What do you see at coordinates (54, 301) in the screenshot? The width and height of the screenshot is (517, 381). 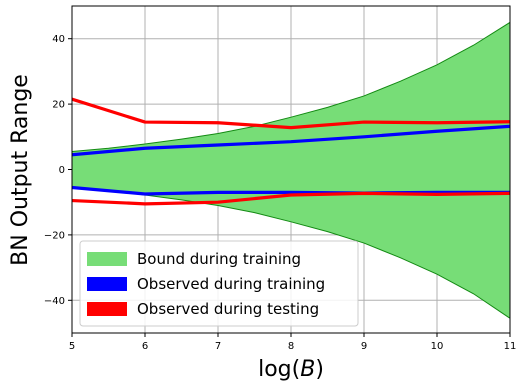 I see `y-tick-label: −40` at bounding box center [54, 301].